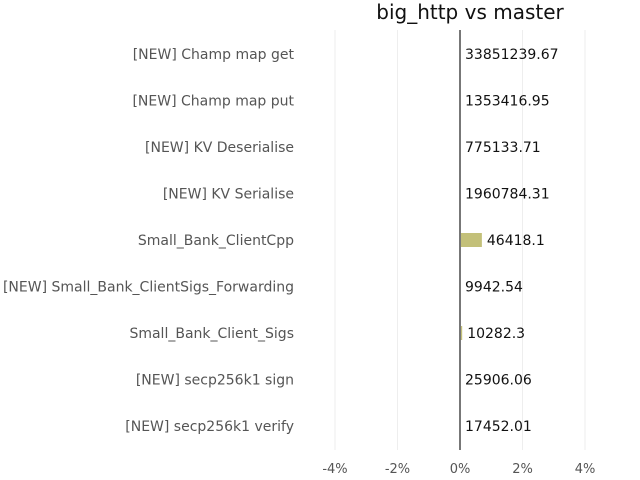 The width and height of the screenshot is (640, 480). Describe the element at coordinates (498, 381) in the screenshot. I see `value-label: 25906.06` at that location.